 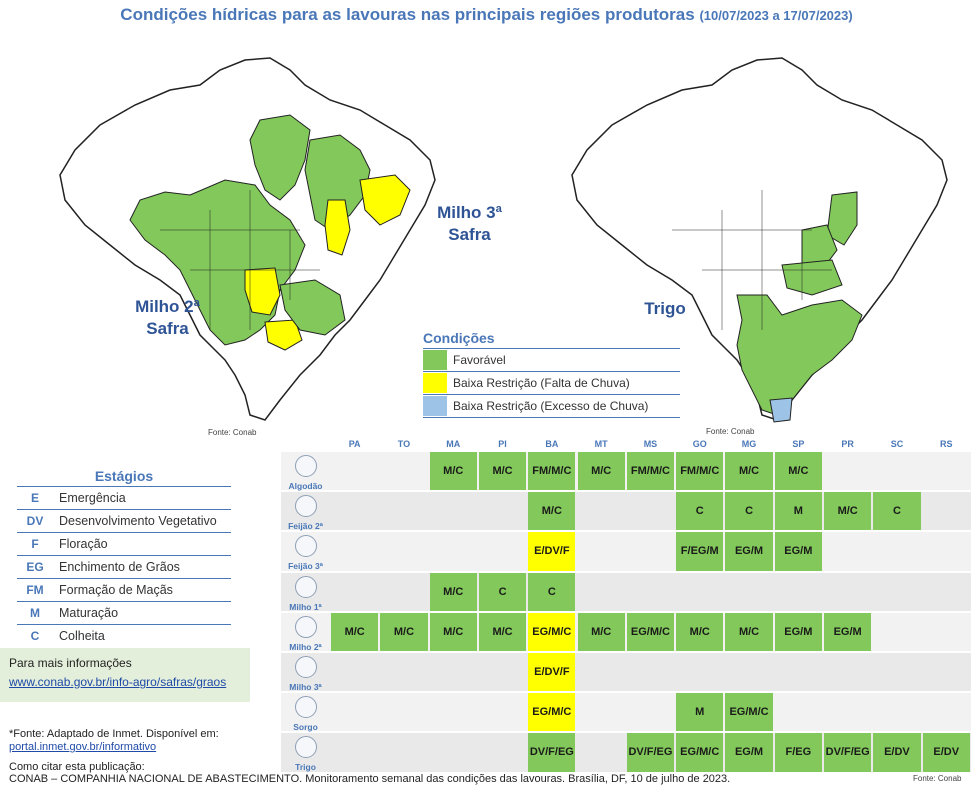 What do you see at coordinates (305, 486) in the screenshot?
I see `crop-name: Algodão` at bounding box center [305, 486].